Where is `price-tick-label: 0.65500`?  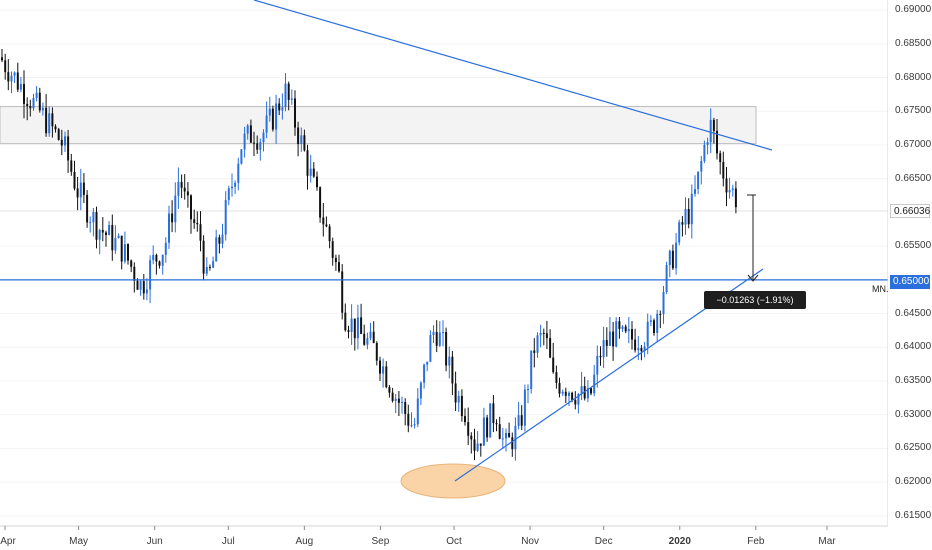
price-tick-label: 0.65500 is located at coordinates (913, 246).